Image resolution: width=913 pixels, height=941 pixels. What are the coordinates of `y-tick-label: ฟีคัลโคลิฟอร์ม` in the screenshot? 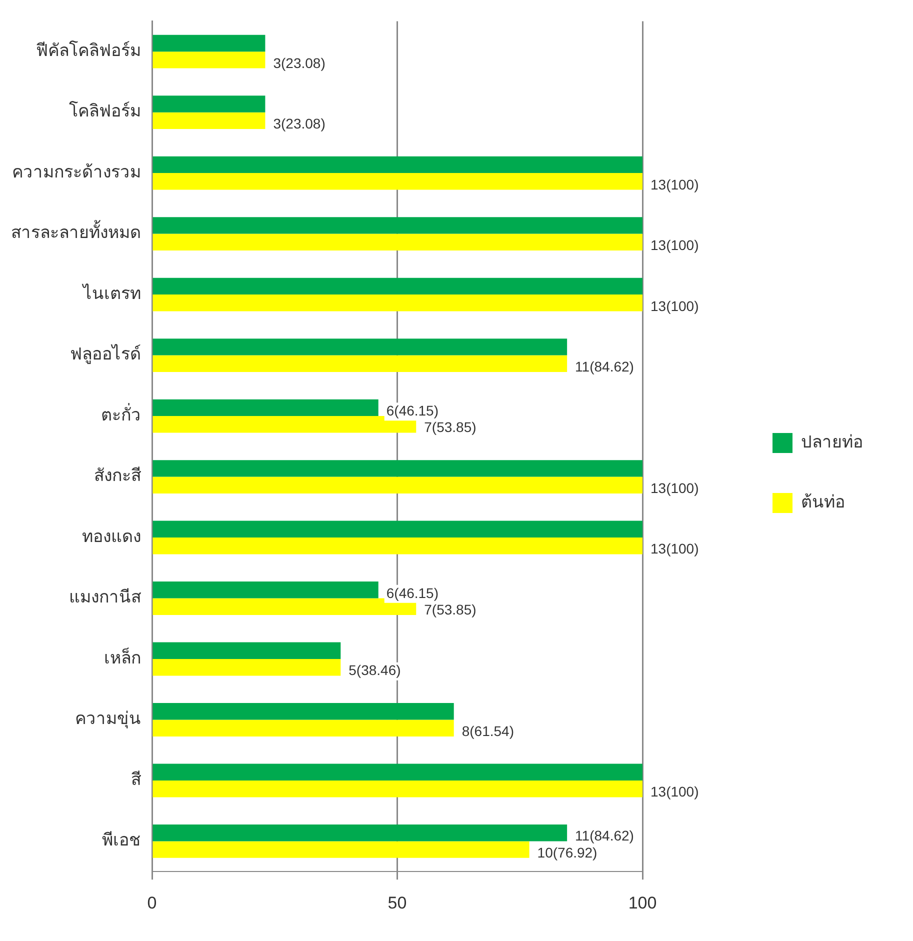 It's located at (88, 50).